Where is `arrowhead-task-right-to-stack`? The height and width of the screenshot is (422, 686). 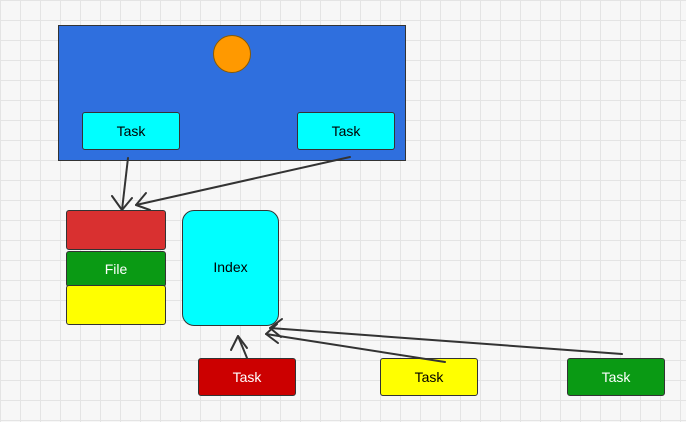 arrowhead-task-right-to-stack is located at coordinates (143, 201).